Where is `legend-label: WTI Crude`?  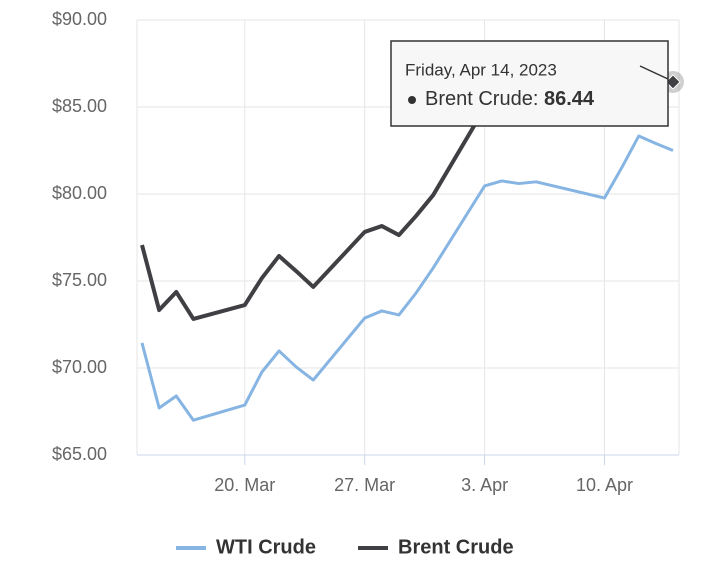
legend-label: WTI Crude is located at coordinates (266, 547).